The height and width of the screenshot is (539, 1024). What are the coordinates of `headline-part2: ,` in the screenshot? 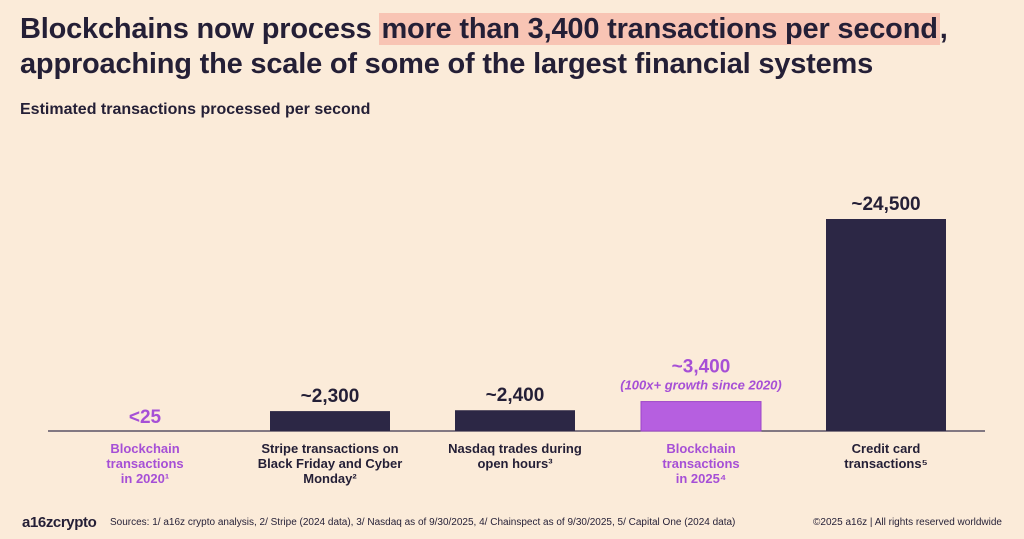 It's located at (943, 29).